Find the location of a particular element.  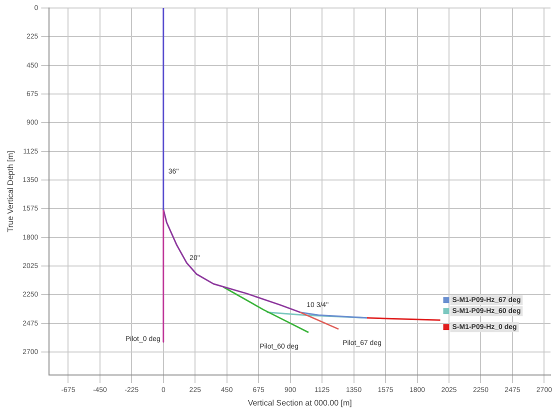

x-axis-title: Vertical Section at 000.00 [m] is located at coordinates (300, 403).